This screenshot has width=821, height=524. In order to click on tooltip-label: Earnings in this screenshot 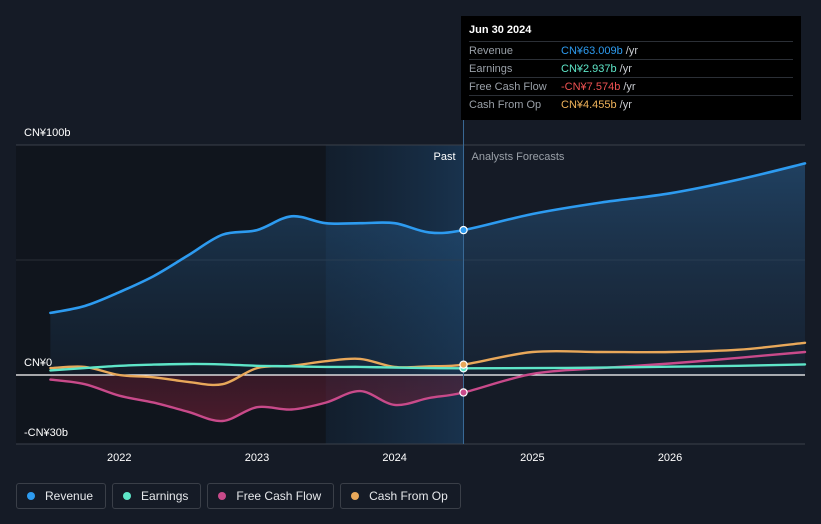, I will do `click(491, 68)`.